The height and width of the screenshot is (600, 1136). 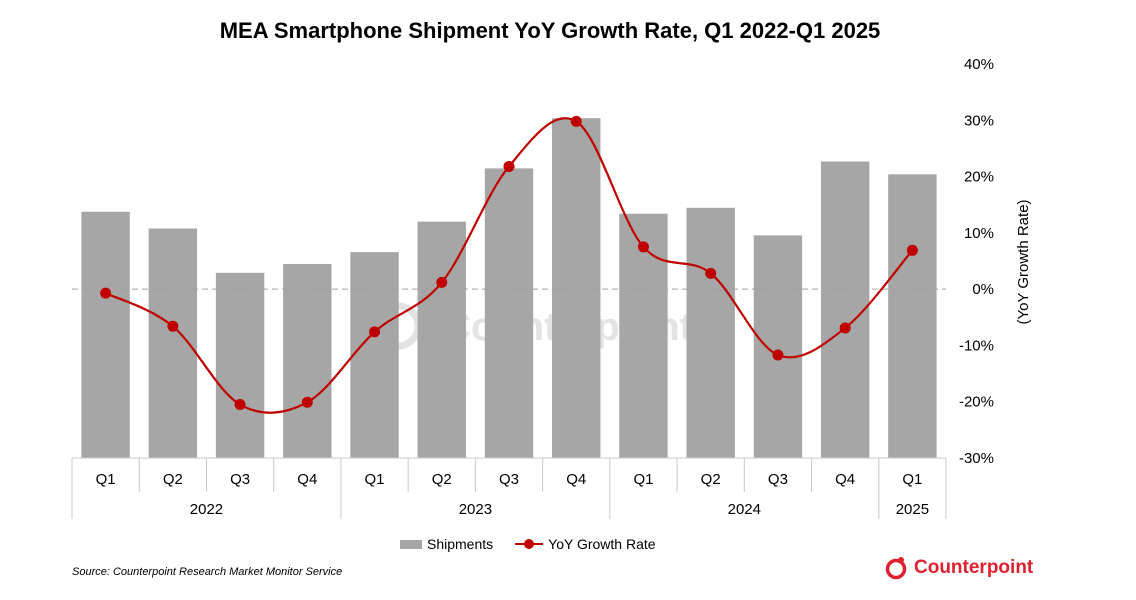 I want to click on y-tick-label: 30%, so click(x=979, y=120).